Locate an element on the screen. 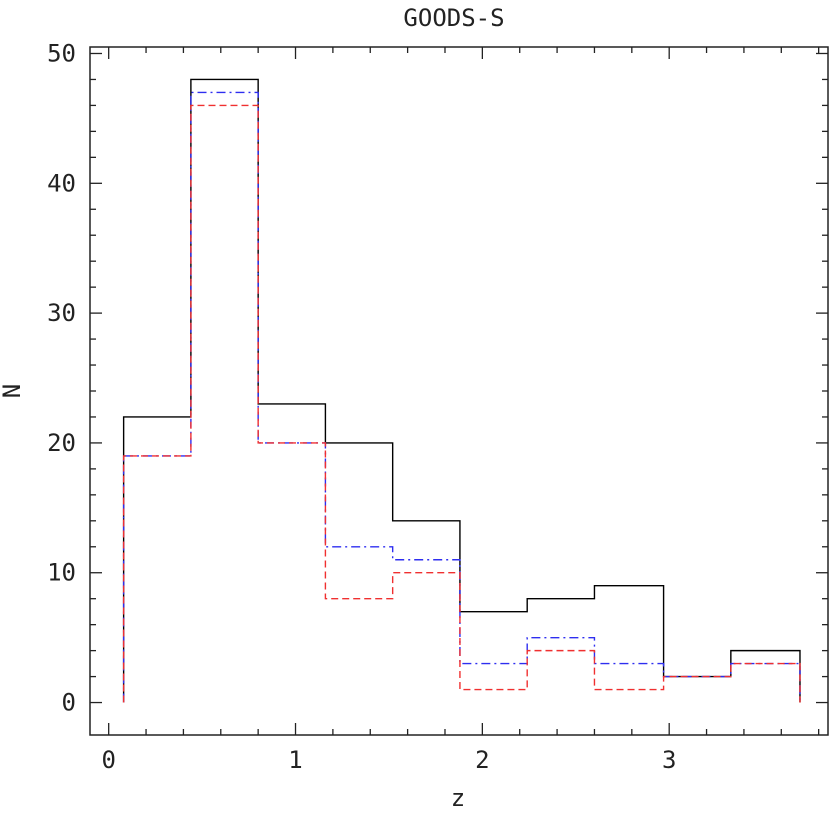 Image resolution: width=830 pixels, height=816 pixels. chart-title: GOODS-S is located at coordinates (453, 18).